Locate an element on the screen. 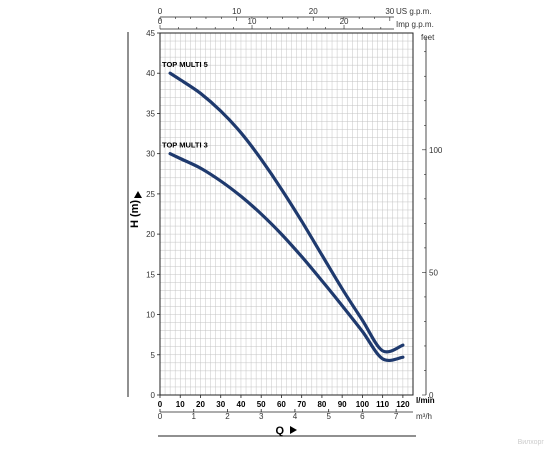  watermark: Вилхорг is located at coordinates (530, 442).